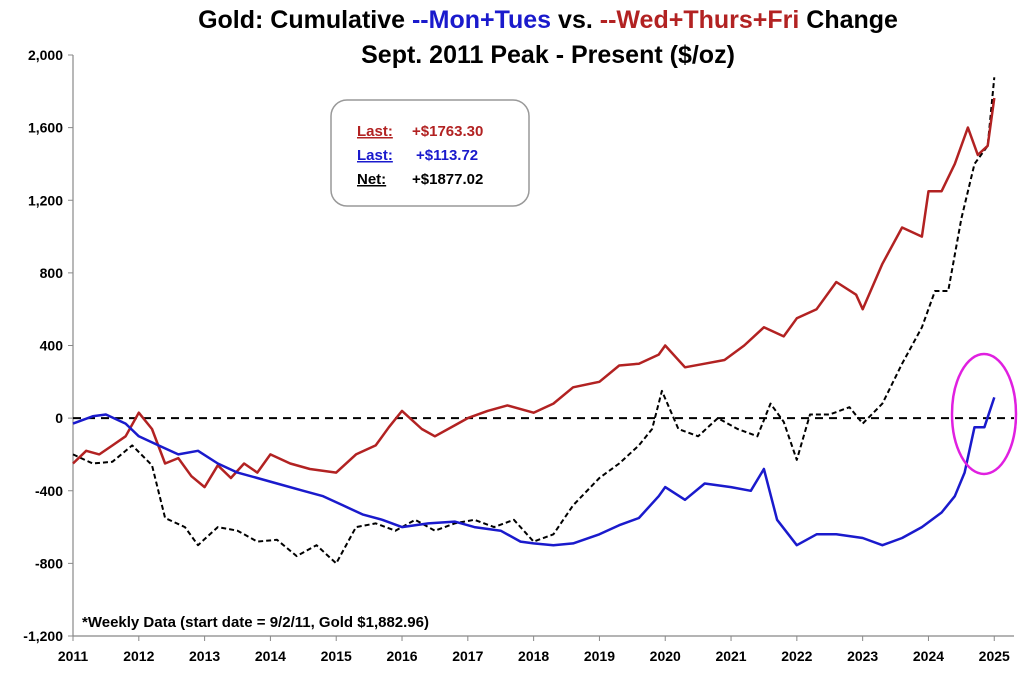 The width and height of the screenshot is (1024, 679). I want to click on y-tick-label: -800, so click(49, 563).